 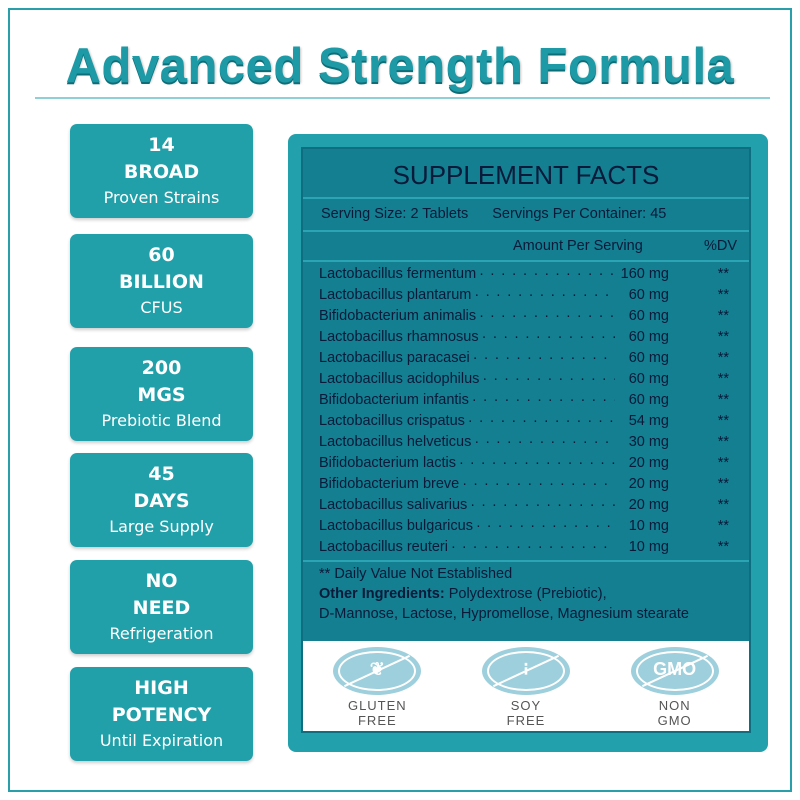 I want to click on badge-subtitle: Prebiotic Blend, so click(x=161, y=420).